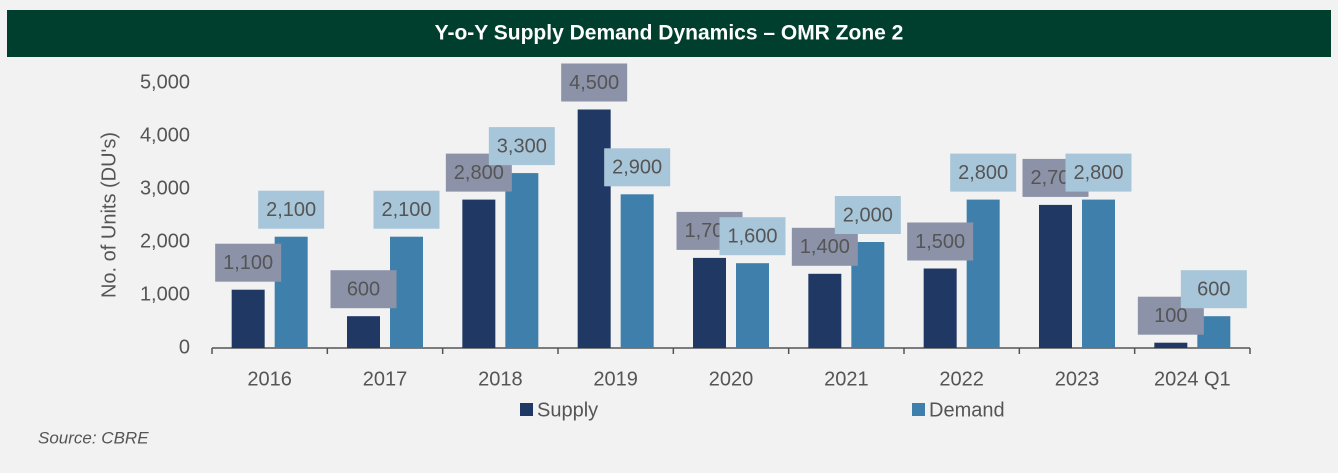 The height and width of the screenshot is (473, 1338). Describe the element at coordinates (967, 410) in the screenshot. I see `legend-label: Demand` at that location.